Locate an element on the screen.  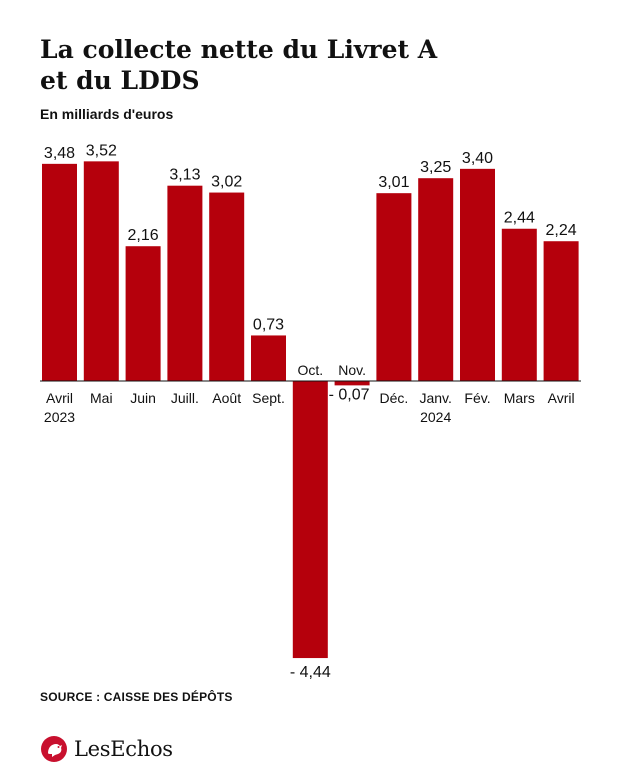
rooster-logo-icon is located at coordinates (54, 749).